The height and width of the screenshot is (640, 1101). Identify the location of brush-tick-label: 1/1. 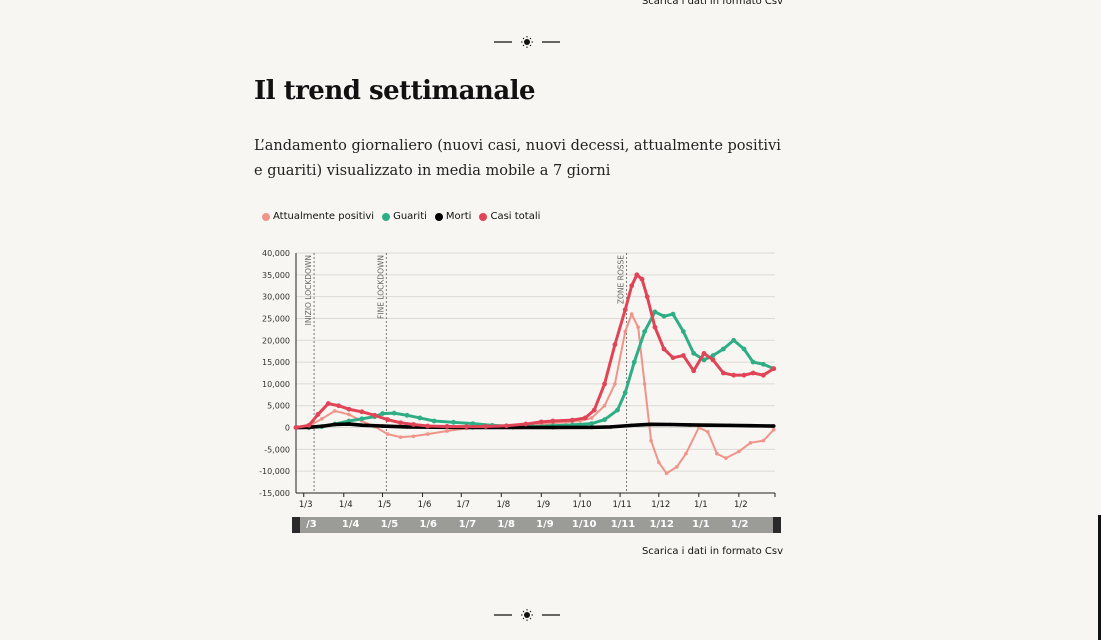
(701, 524).